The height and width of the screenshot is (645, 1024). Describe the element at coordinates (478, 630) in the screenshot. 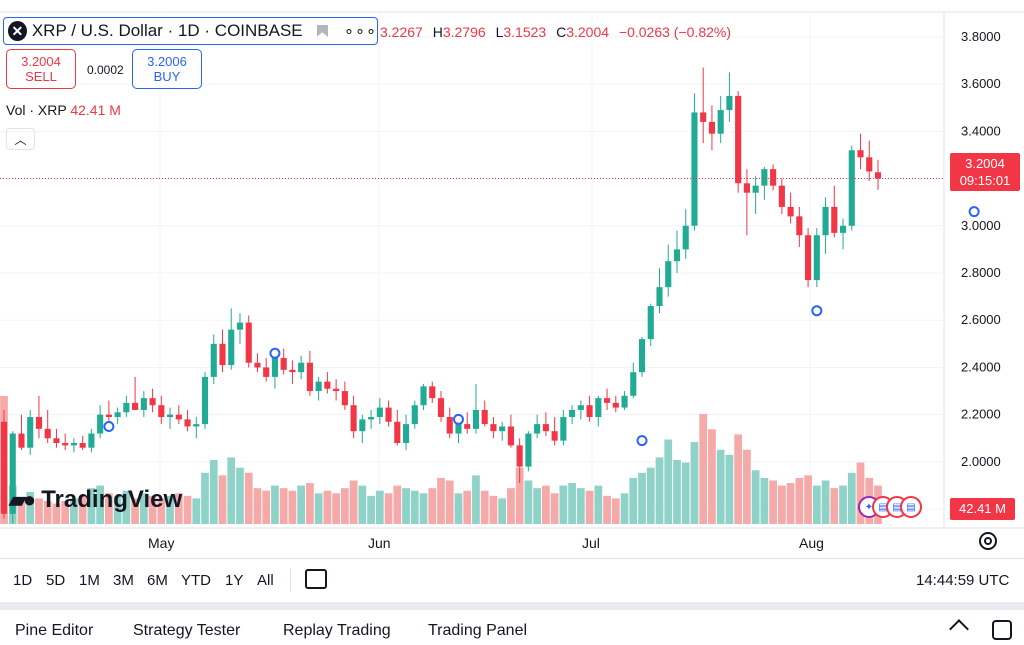

I see `tab-trading-panel: Trading Panel` at that location.